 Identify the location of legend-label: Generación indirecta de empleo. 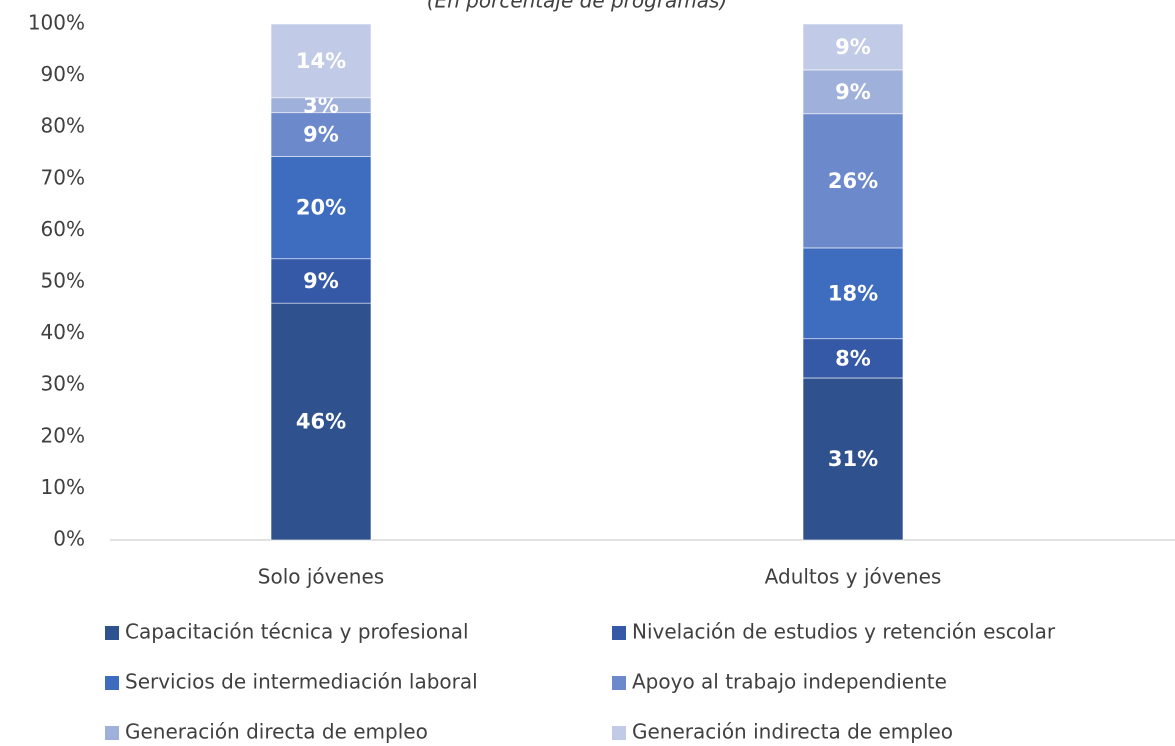
(792, 732).